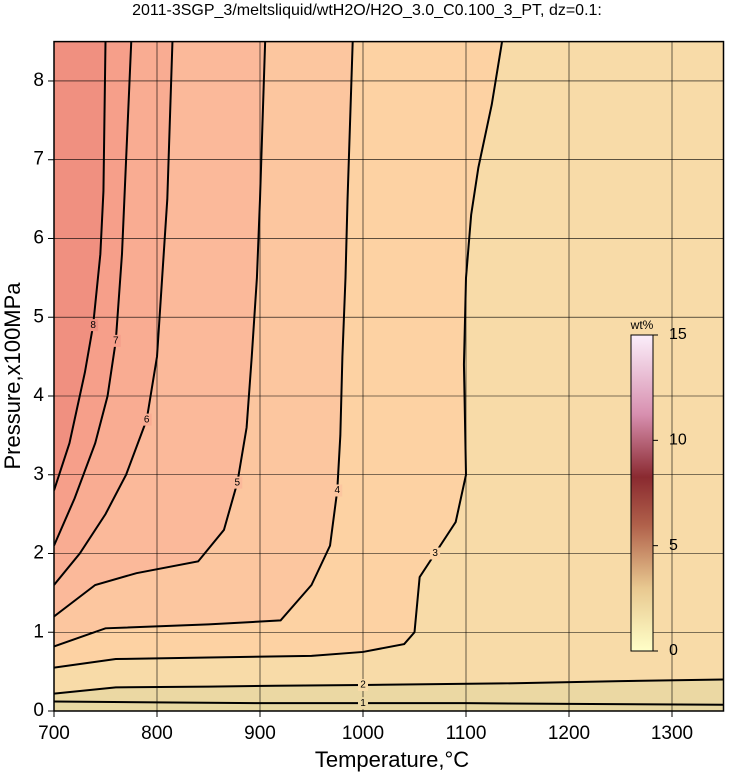 This screenshot has width=734, height=776. I want to click on y-tick-label: 6, so click(38, 237).